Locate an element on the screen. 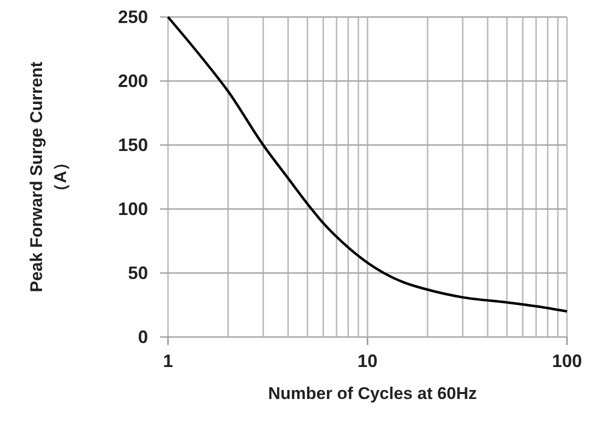 Image resolution: width=600 pixels, height=422 pixels. y-axis-title: Peak Forward Surge Current （A） is located at coordinates (48, 176).